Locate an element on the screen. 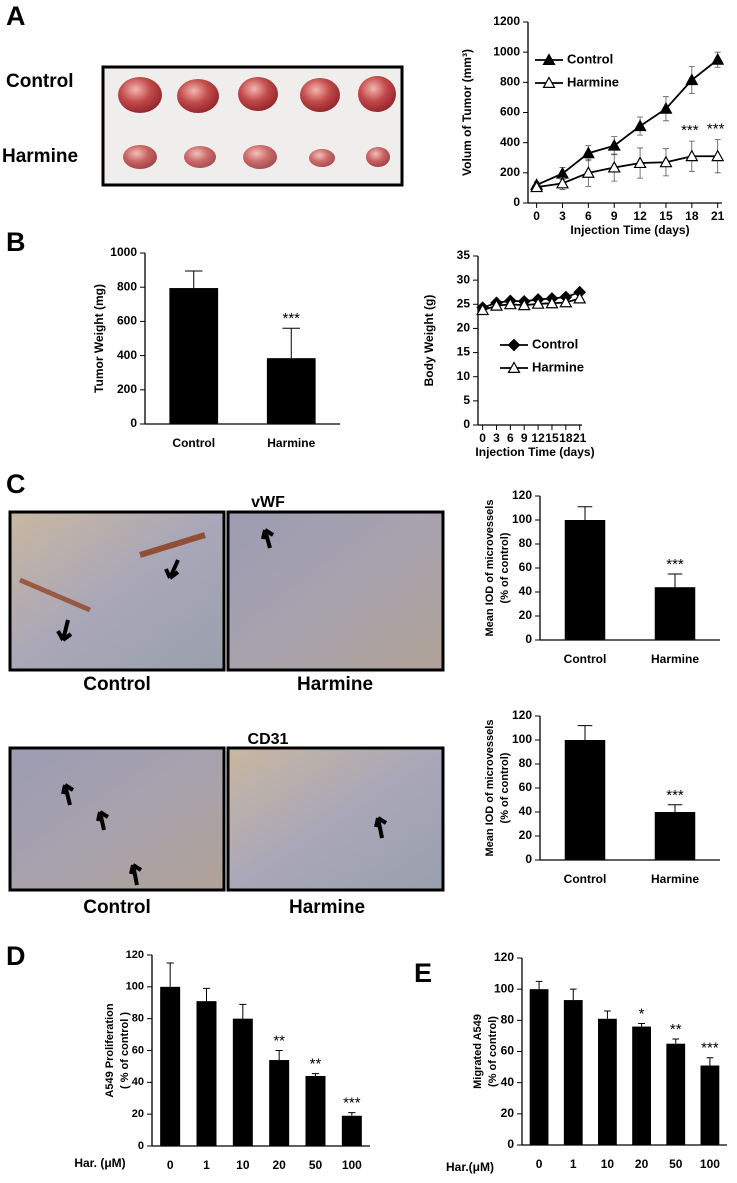 This screenshot has height=1183, width=737. y-axis-label: ( % of control ) is located at coordinates (125, 1050).